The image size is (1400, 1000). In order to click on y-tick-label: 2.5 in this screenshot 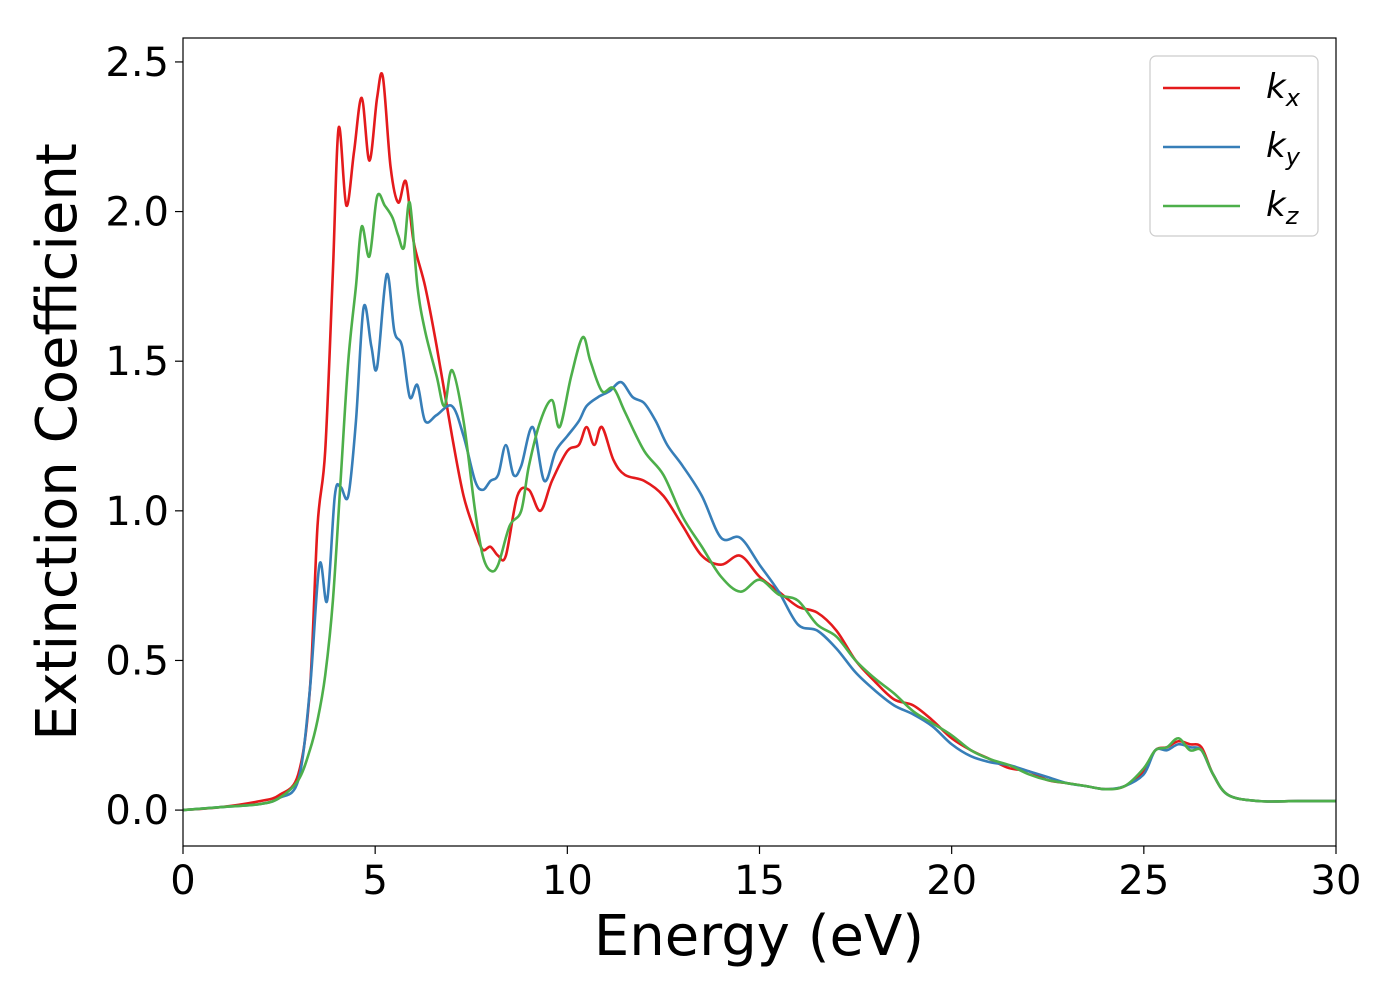, I will do `click(137, 63)`.